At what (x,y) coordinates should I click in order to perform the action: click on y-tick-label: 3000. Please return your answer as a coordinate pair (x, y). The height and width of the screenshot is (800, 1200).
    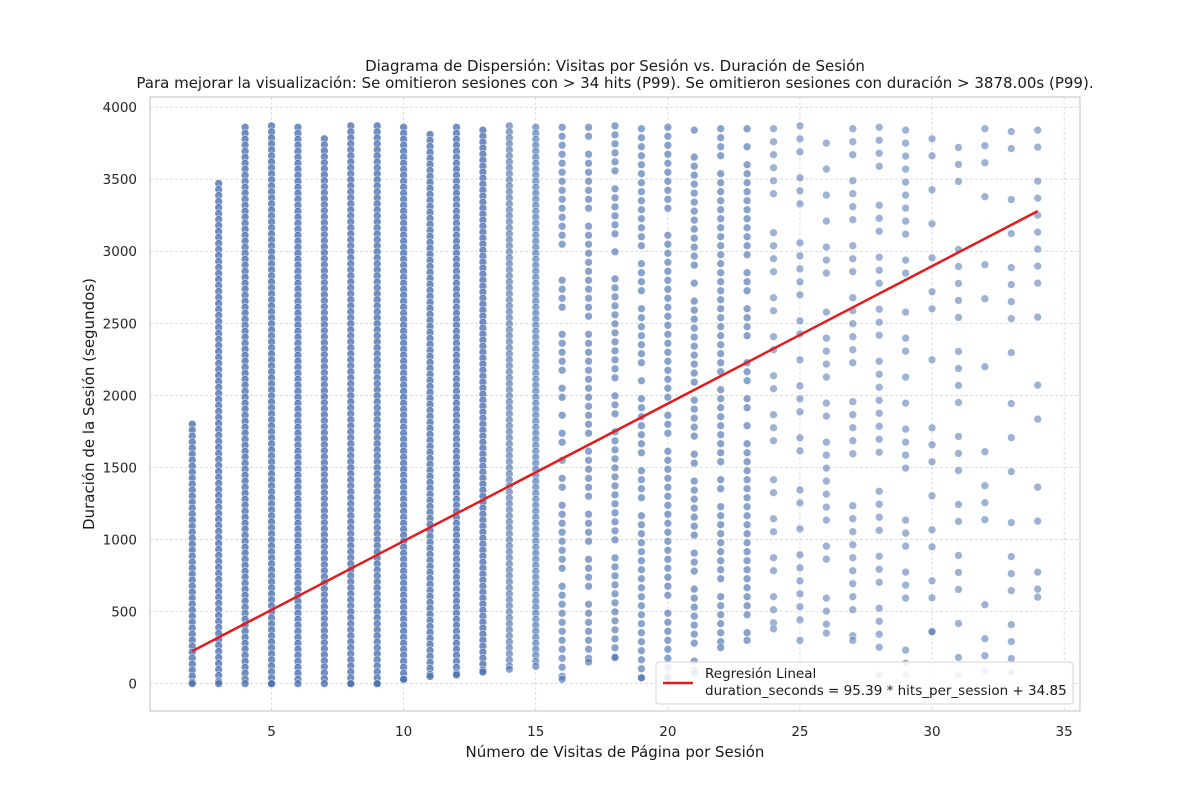
    Looking at the image, I should click on (120, 252).